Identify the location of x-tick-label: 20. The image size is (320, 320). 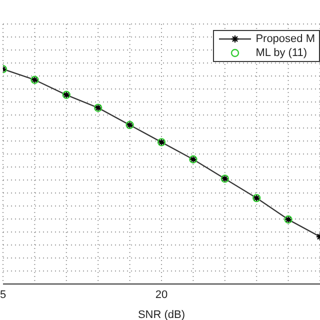
(161, 294).